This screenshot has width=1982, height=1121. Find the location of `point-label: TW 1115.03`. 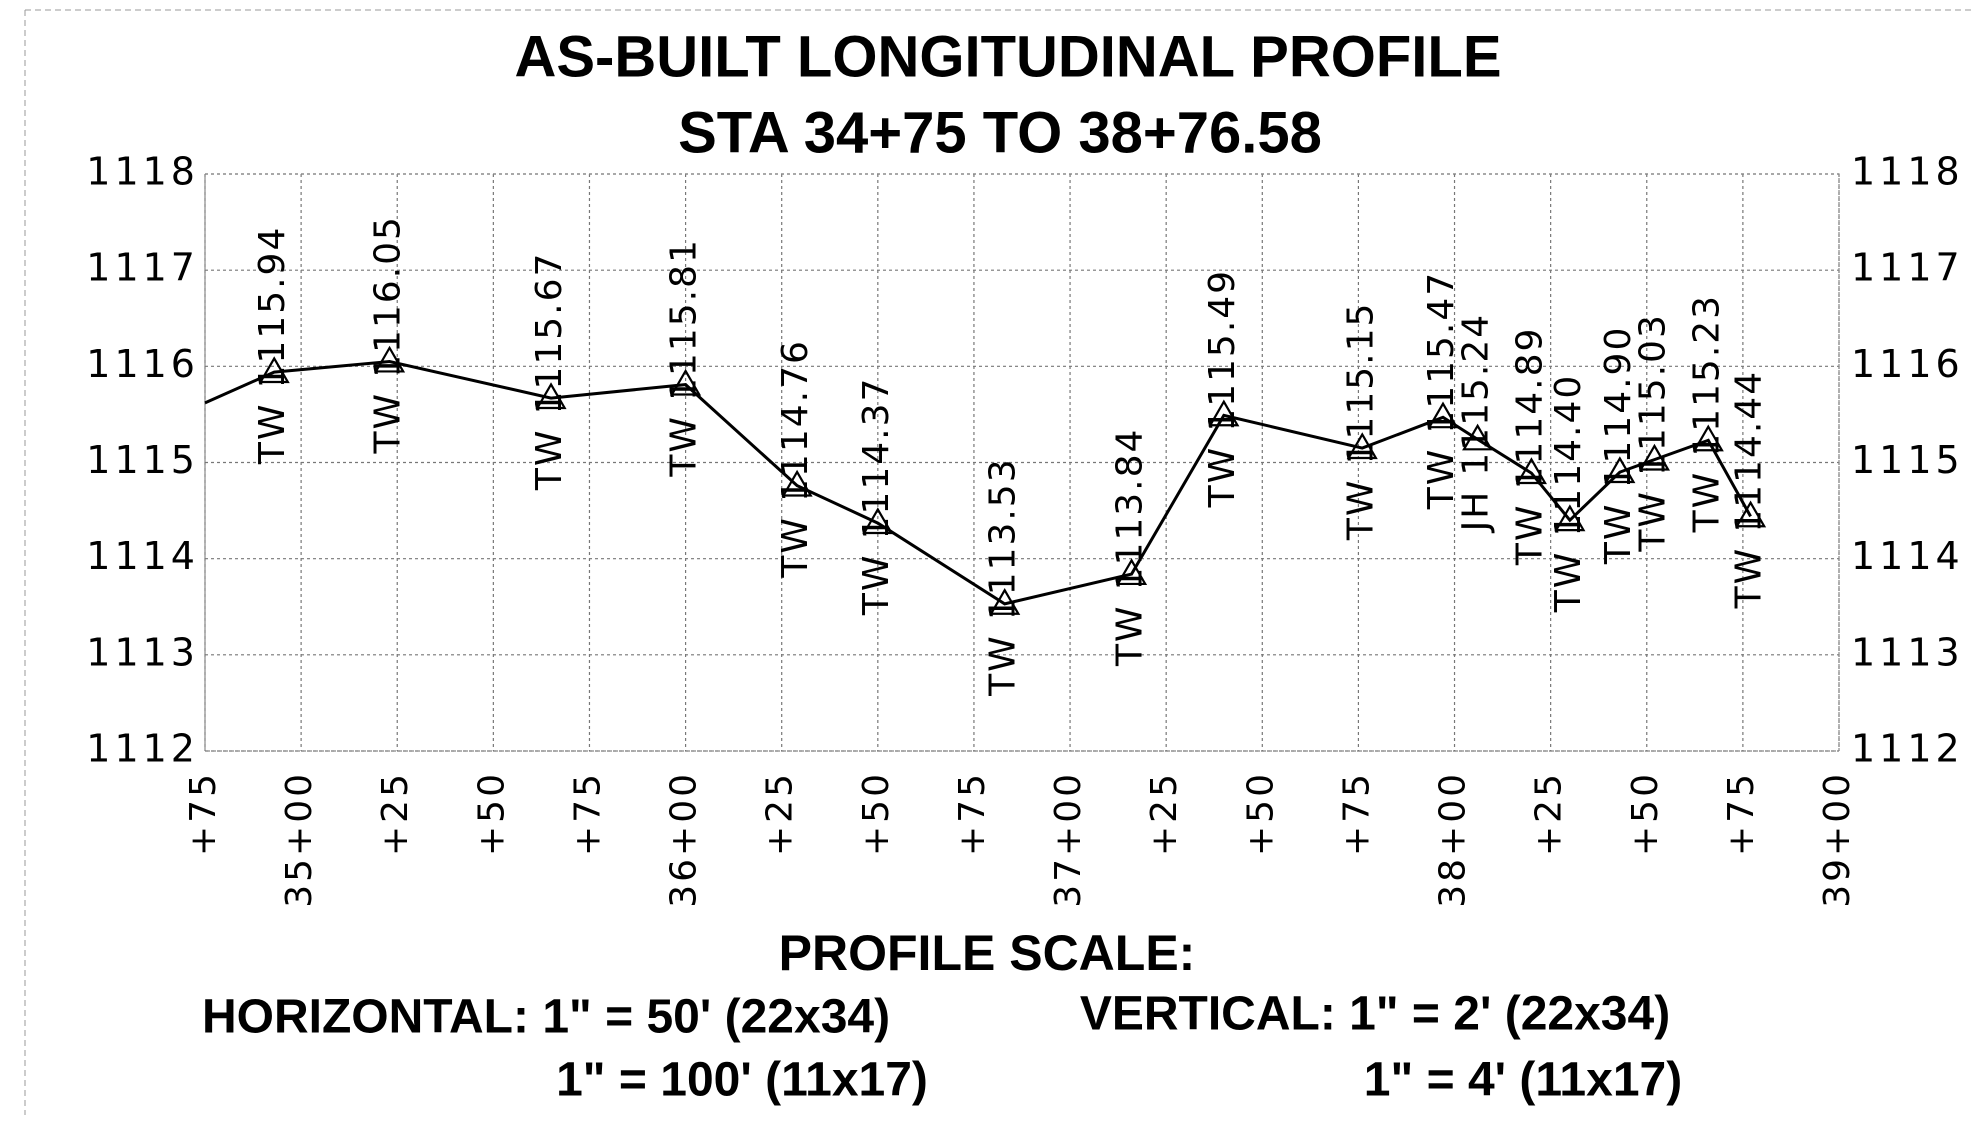

point-label: TW 1115.03 is located at coordinates (1652, 432).